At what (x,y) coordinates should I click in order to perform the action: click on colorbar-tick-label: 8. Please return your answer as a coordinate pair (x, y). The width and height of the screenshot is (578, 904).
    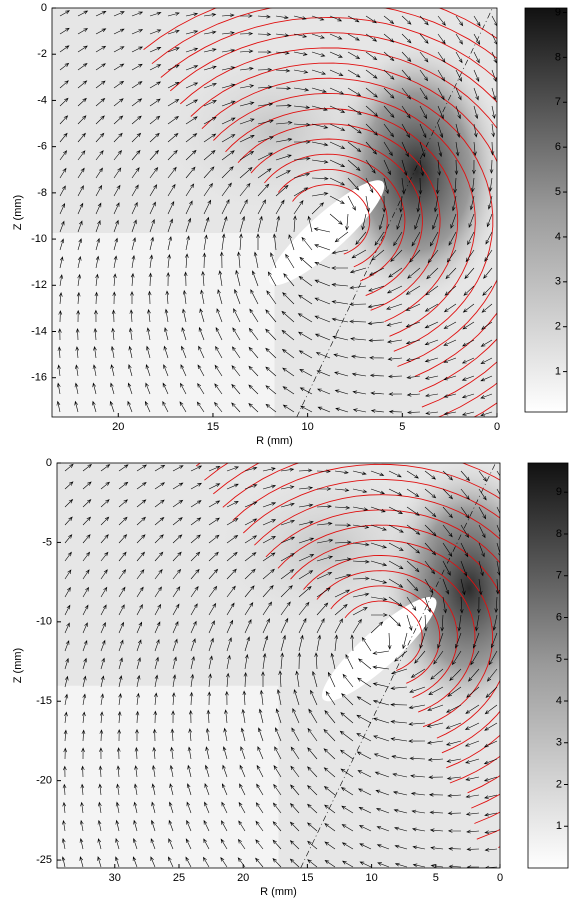
    Looking at the image, I should click on (559, 534).